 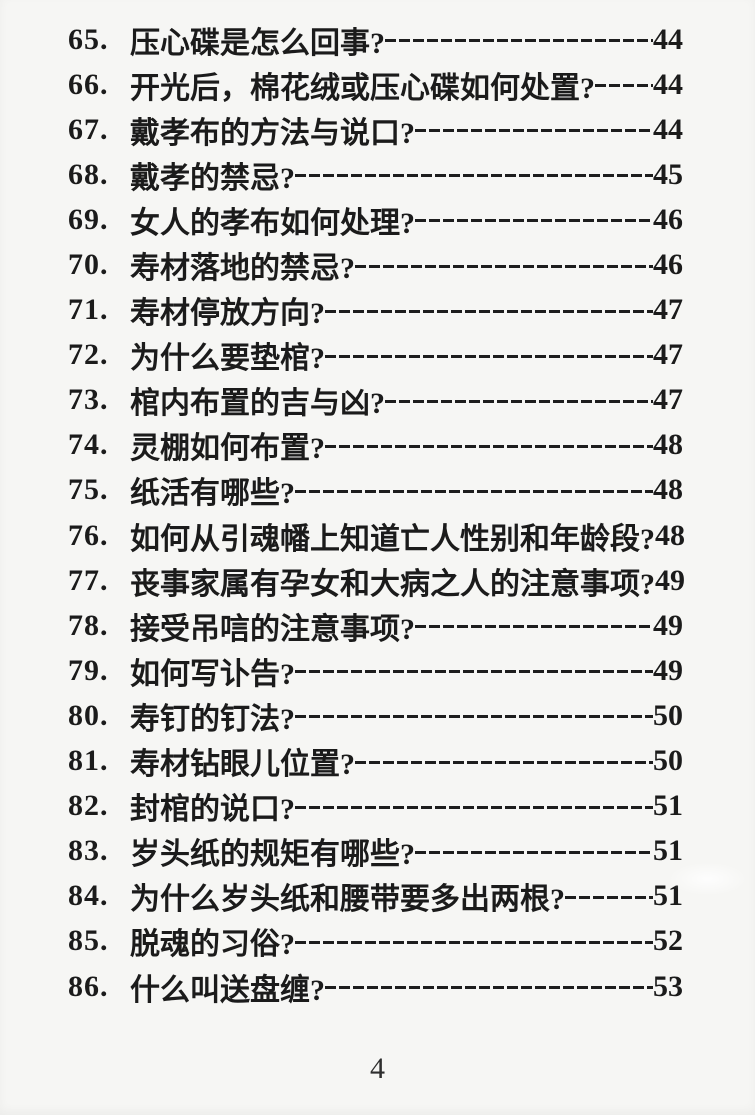 What do you see at coordinates (88, 941) in the screenshot?
I see `toc-entry-number: 85.` at bounding box center [88, 941].